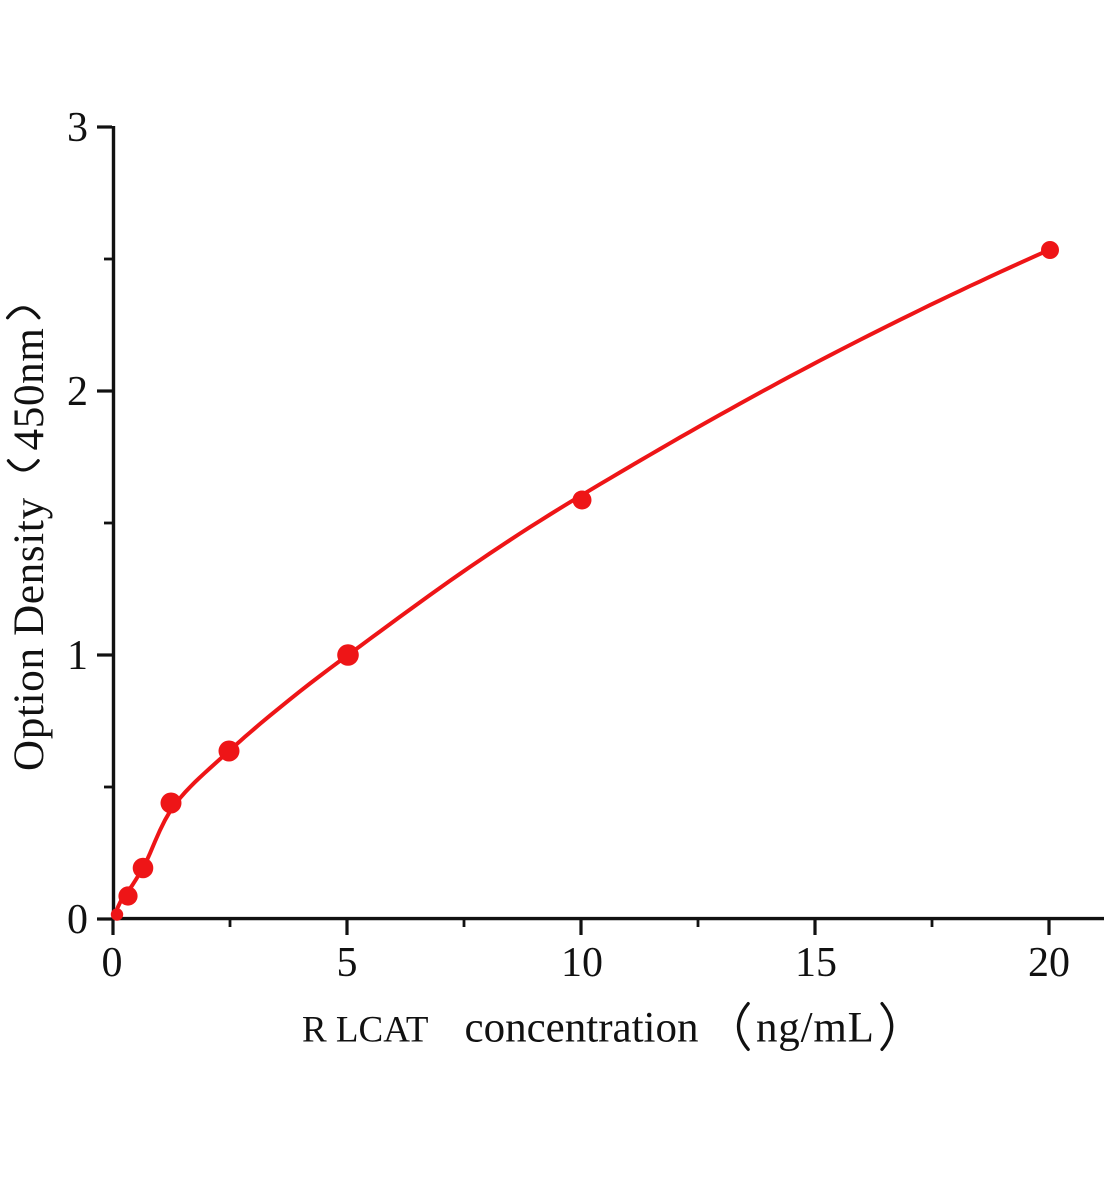 This screenshot has height=1200, width=1104. What do you see at coordinates (77, 656) in the screenshot?
I see `svg-text: 1` at bounding box center [77, 656].